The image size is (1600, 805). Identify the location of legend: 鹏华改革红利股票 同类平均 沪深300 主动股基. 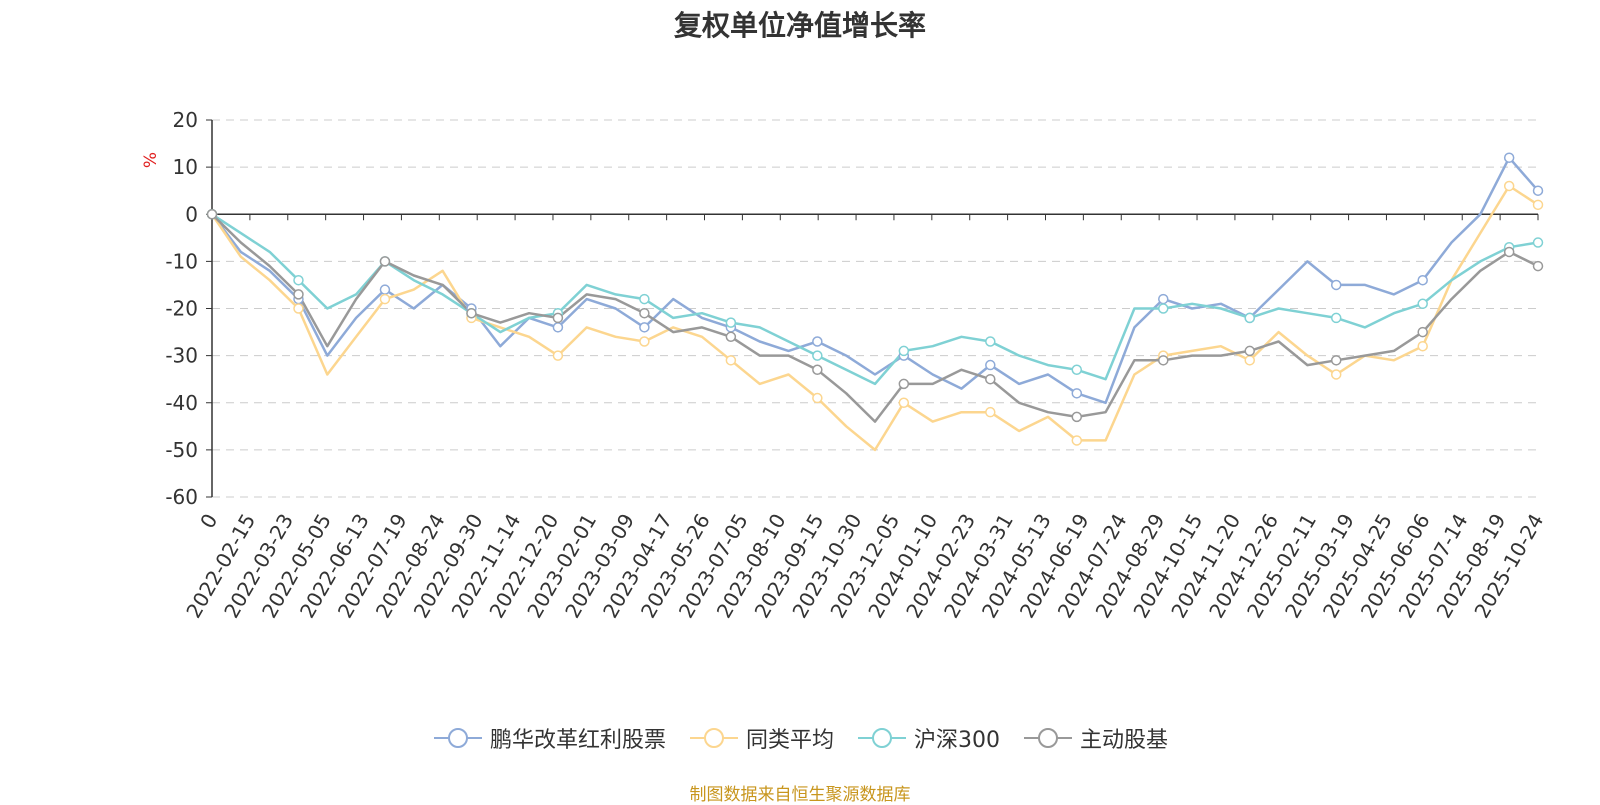
(800, 738).